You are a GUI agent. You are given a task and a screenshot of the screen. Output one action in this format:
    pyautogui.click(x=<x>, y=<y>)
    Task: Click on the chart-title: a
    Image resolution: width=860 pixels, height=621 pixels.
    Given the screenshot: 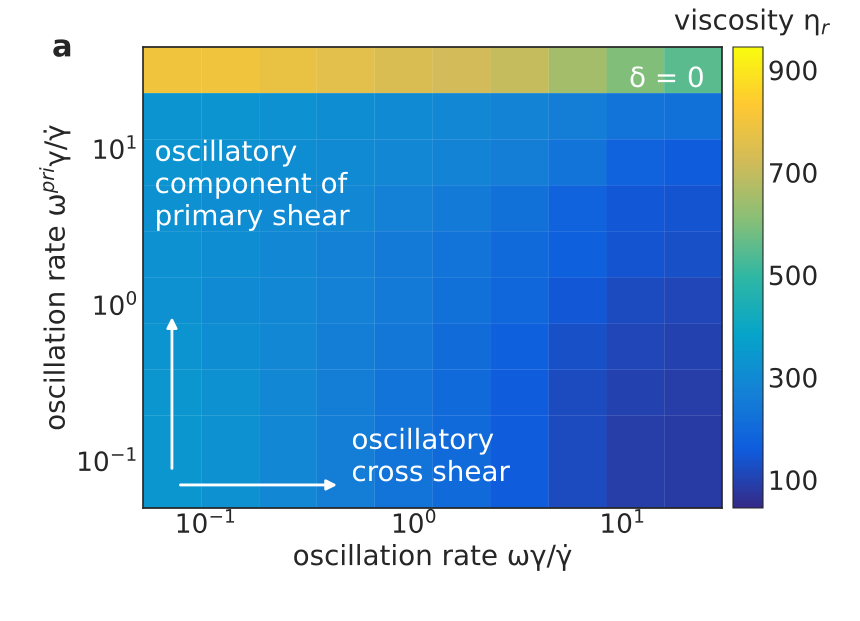 What is the action you would take?
    pyautogui.click(x=61, y=48)
    